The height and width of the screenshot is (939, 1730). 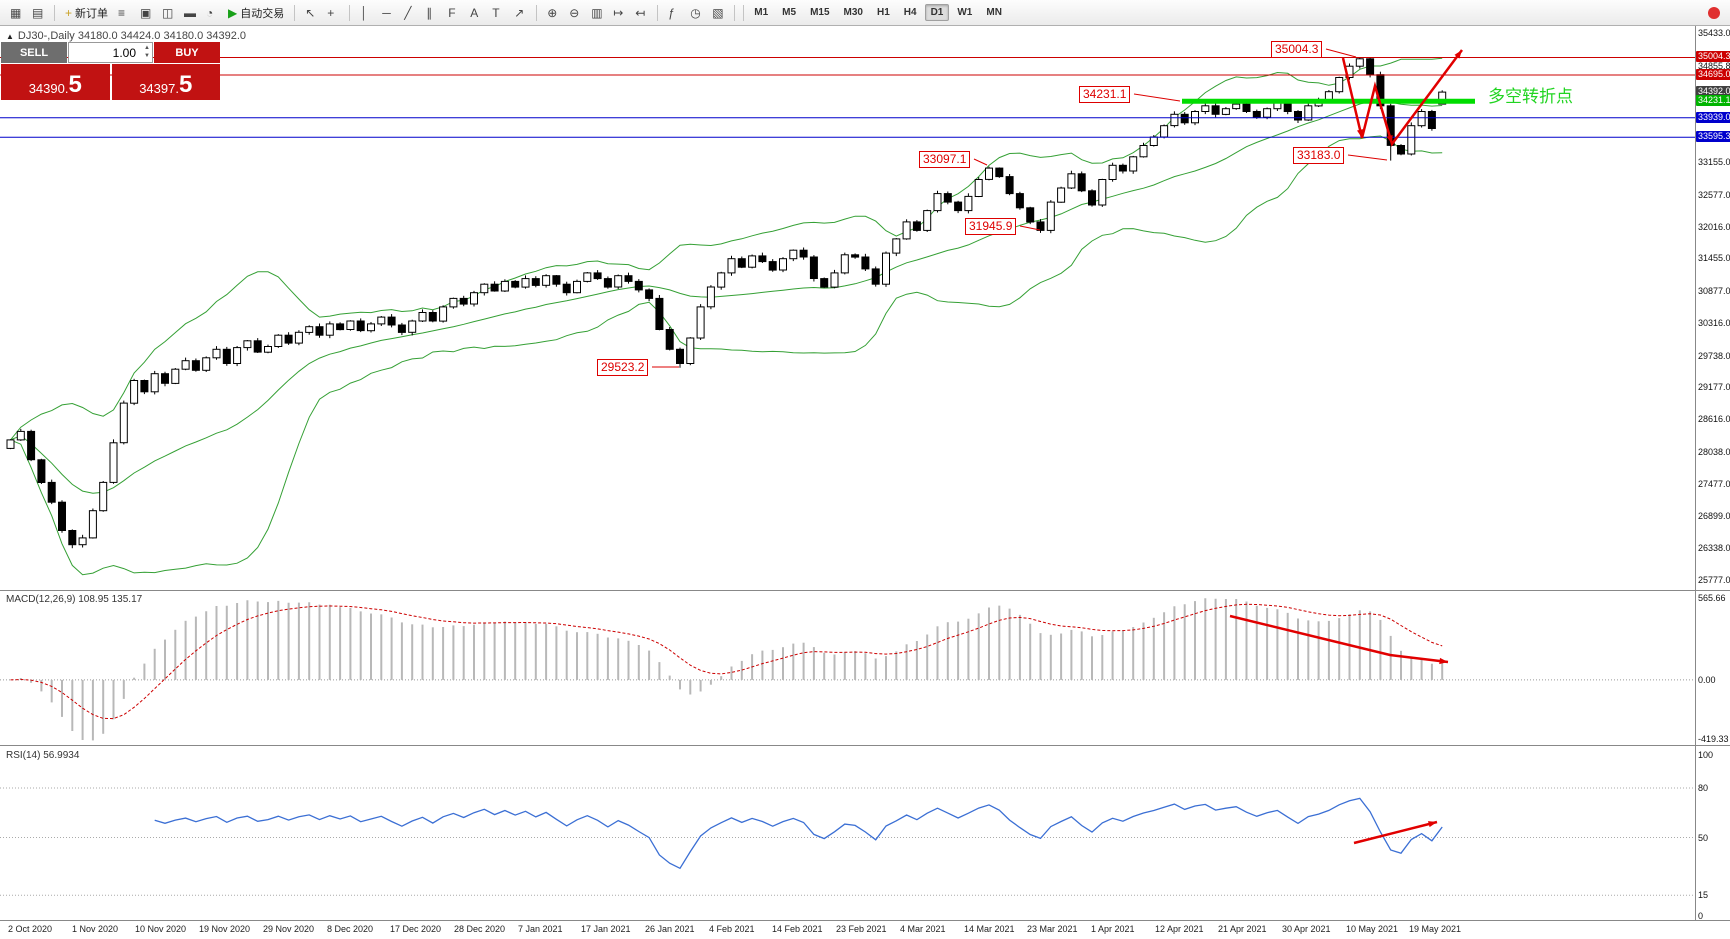 What do you see at coordinates (1703, 788) in the screenshot?
I see `rsi-axis-label: 80` at bounding box center [1703, 788].